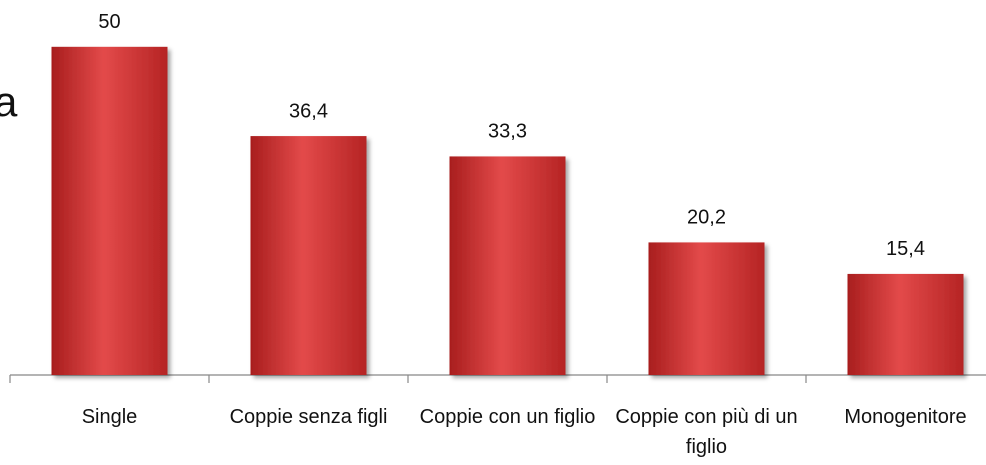 The width and height of the screenshot is (986, 465). Describe the element at coordinates (507, 132) in the screenshot. I see `value-label: 33,3` at that location.